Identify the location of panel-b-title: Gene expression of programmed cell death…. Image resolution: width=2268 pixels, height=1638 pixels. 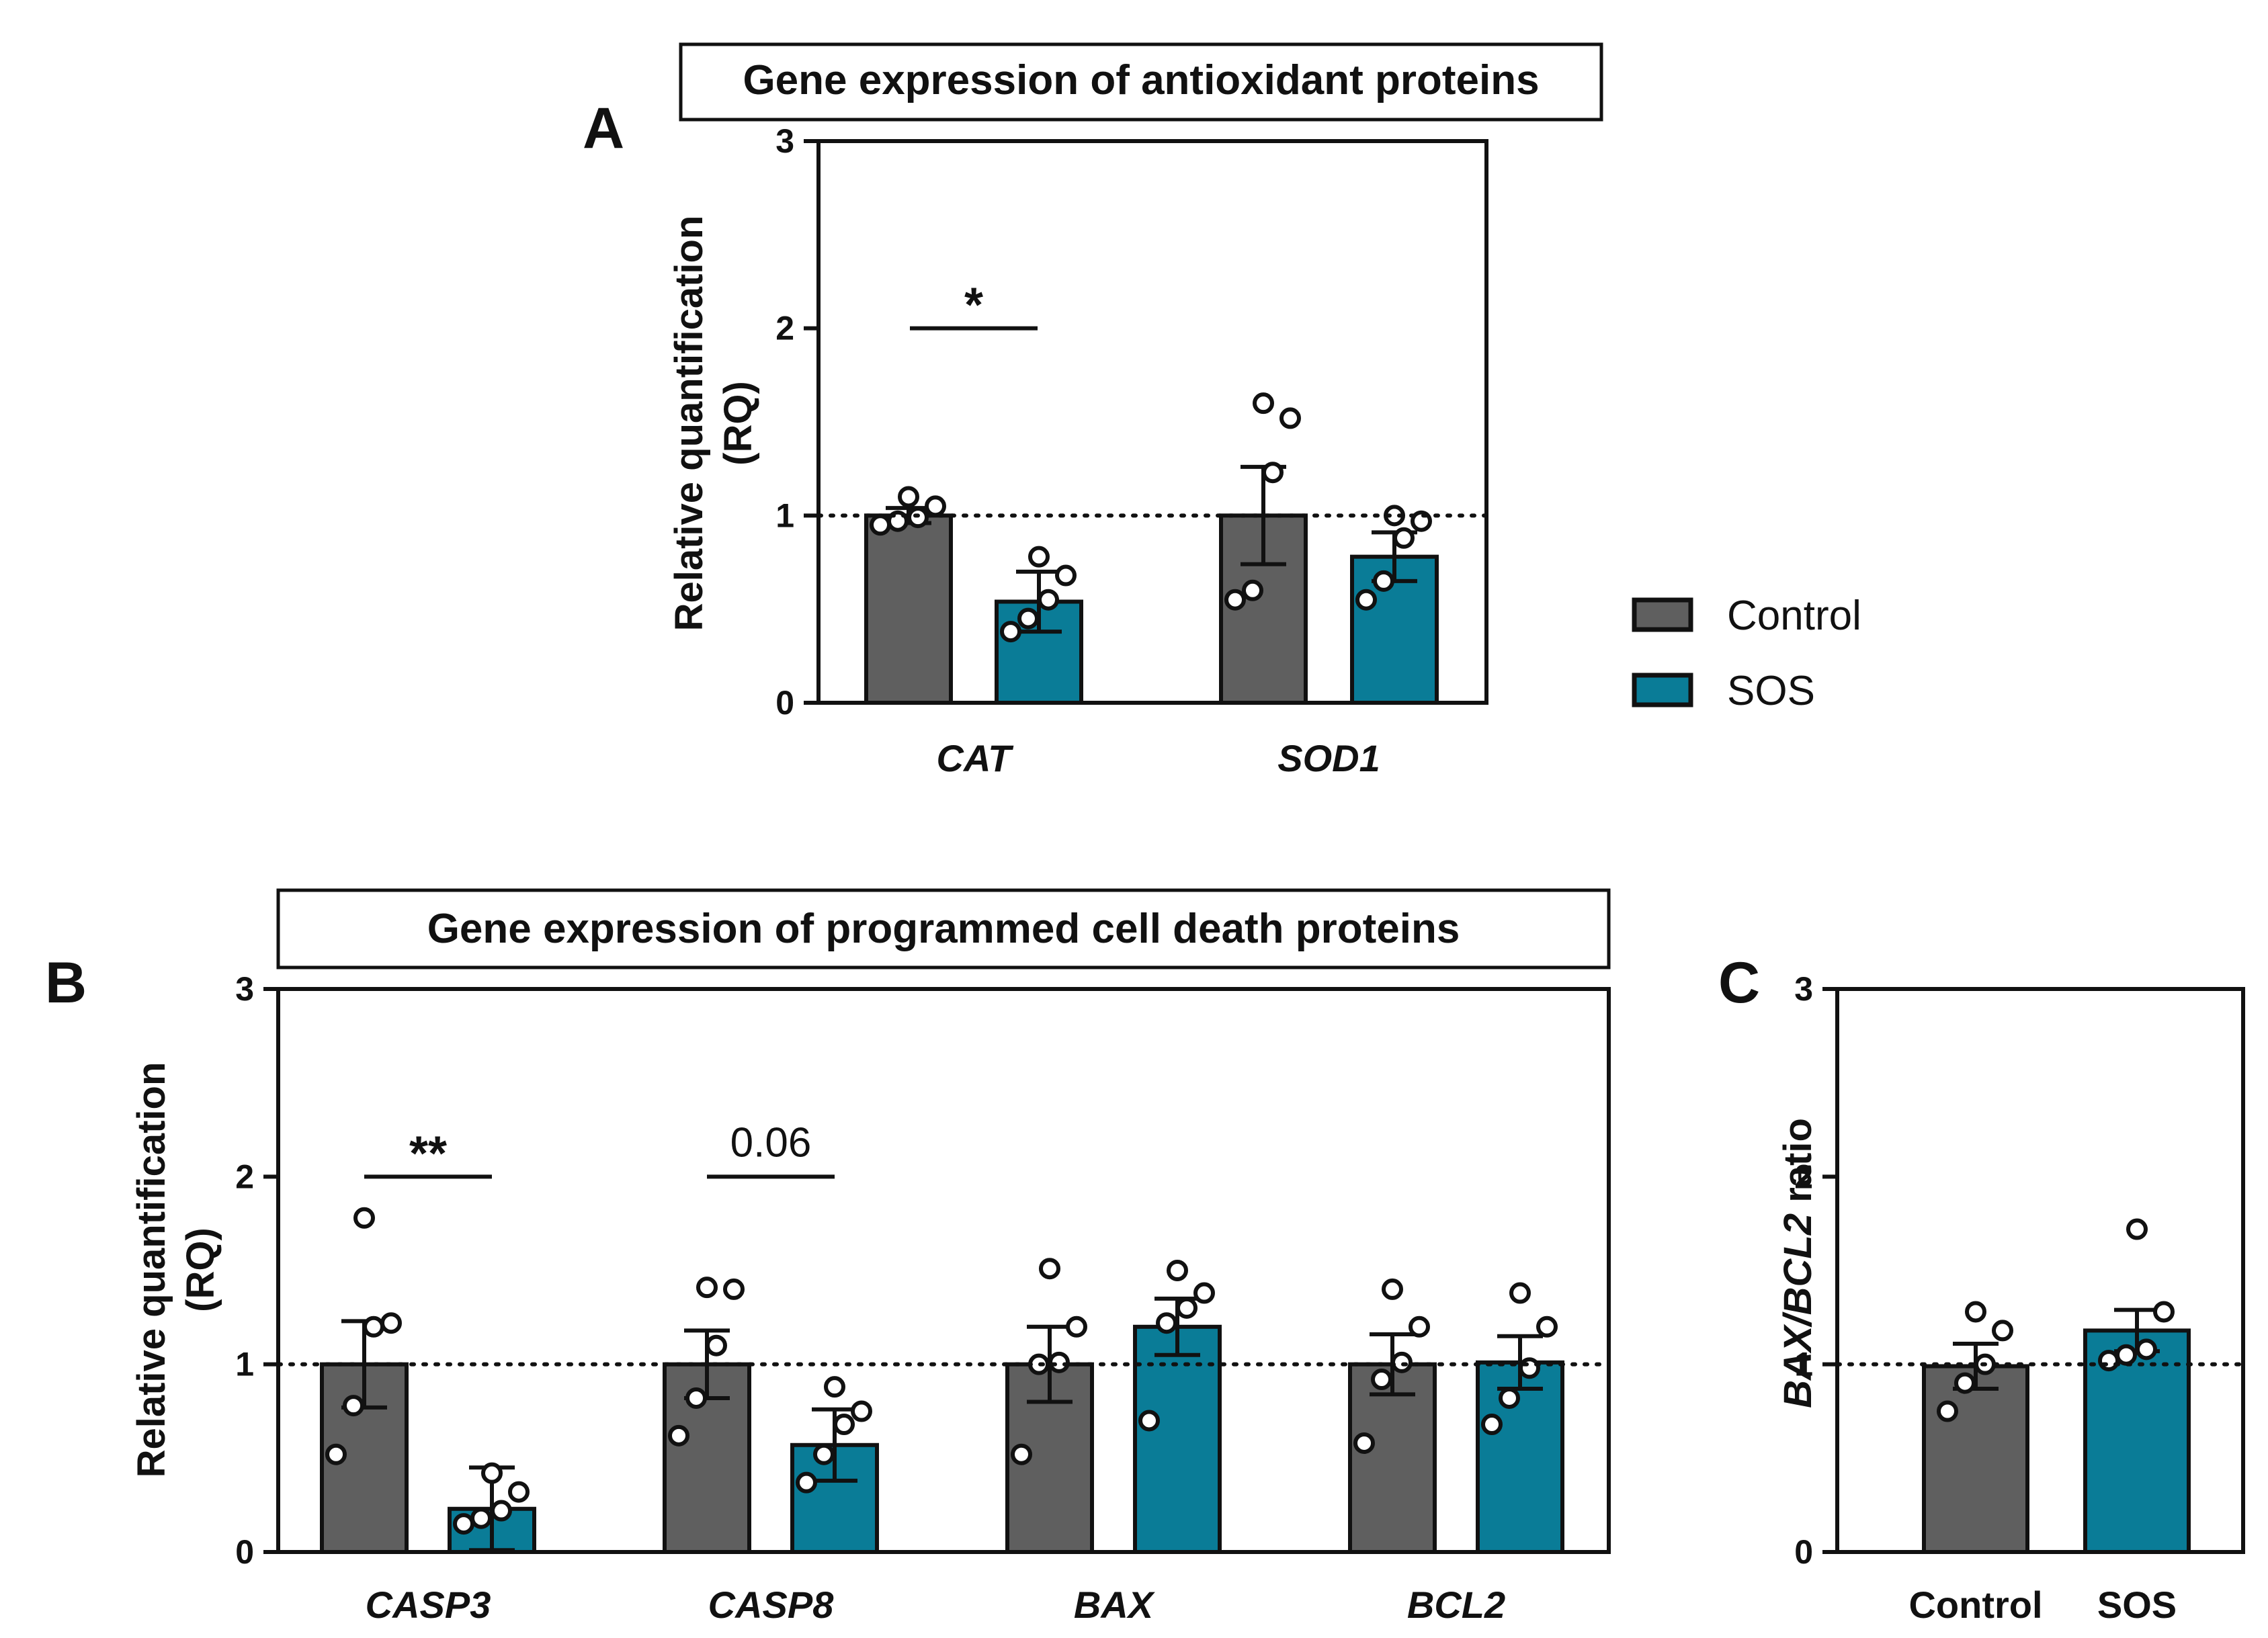
(943, 929).